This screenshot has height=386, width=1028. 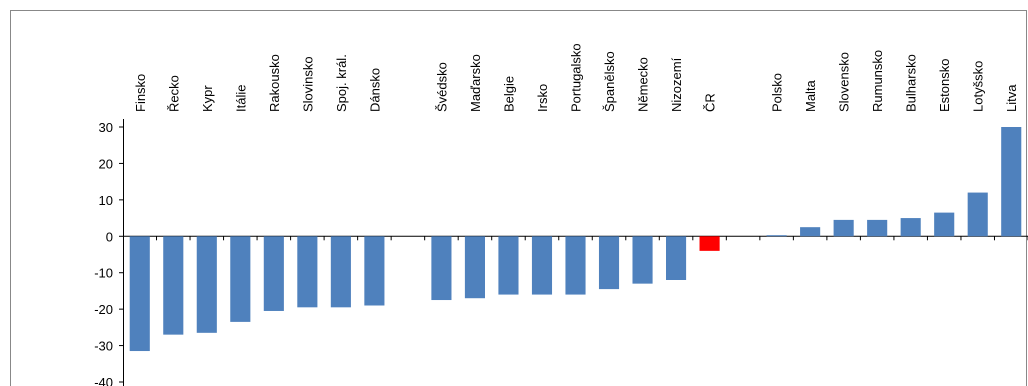 I want to click on x-tick-label: Itálie, so click(x=240, y=98).